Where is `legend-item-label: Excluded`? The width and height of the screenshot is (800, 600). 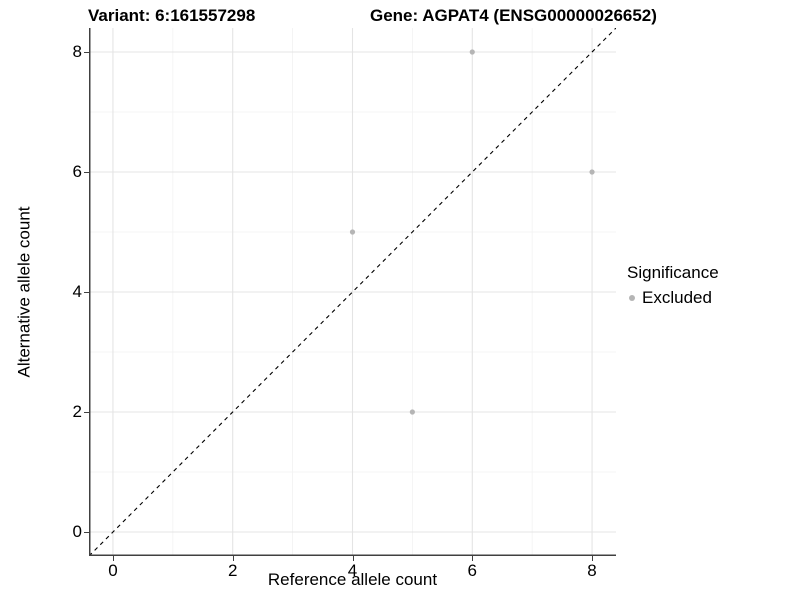 legend-item-label: Excluded is located at coordinates (677, 297).